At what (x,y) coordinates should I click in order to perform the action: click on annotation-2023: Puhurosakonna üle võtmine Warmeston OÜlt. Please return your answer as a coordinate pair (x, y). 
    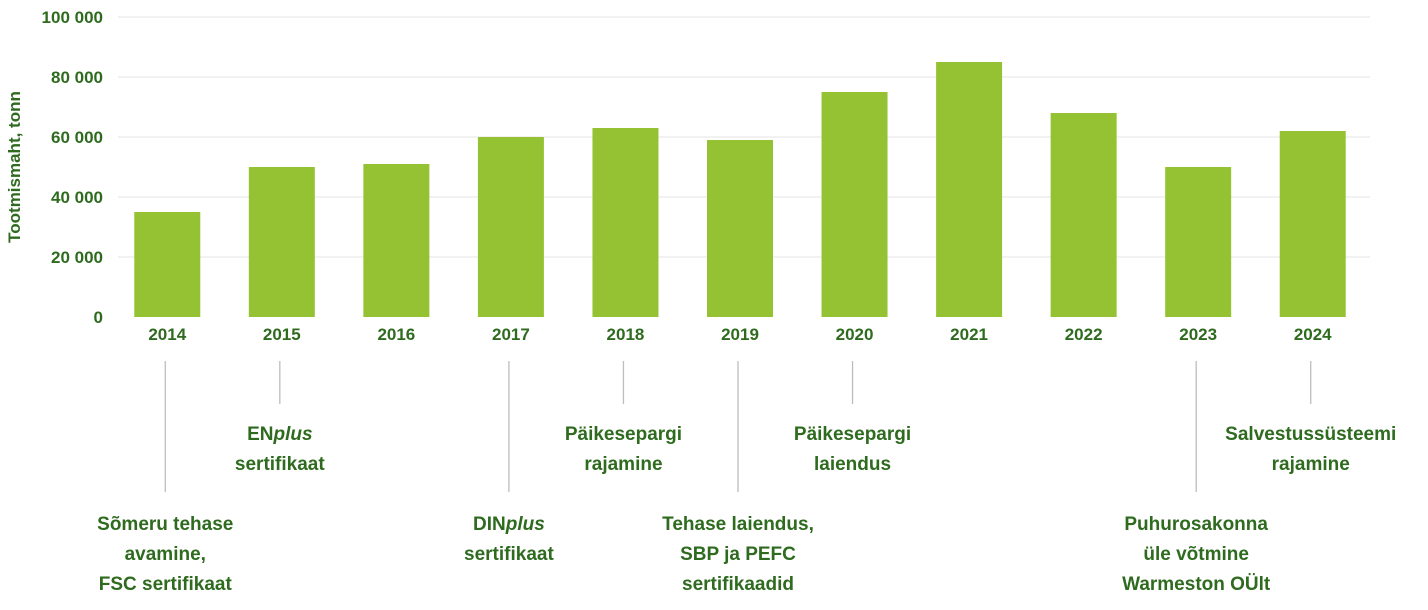
    Looking at the image, I should click on (1196, 555).